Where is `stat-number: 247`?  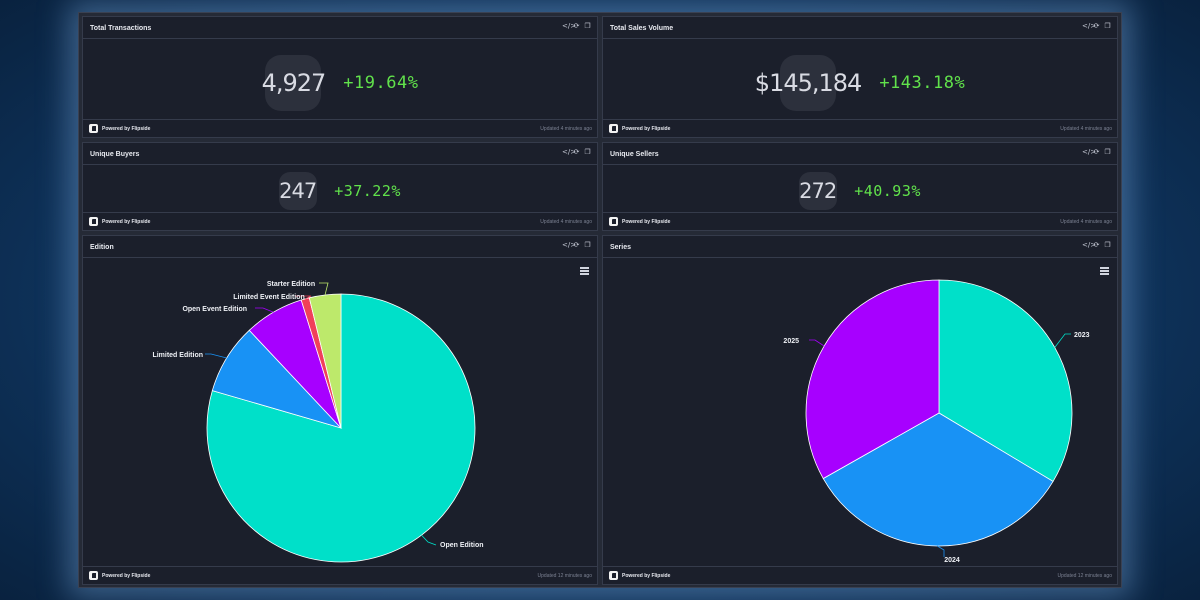
stat-number: 247 is located at coordinates (298, 191).